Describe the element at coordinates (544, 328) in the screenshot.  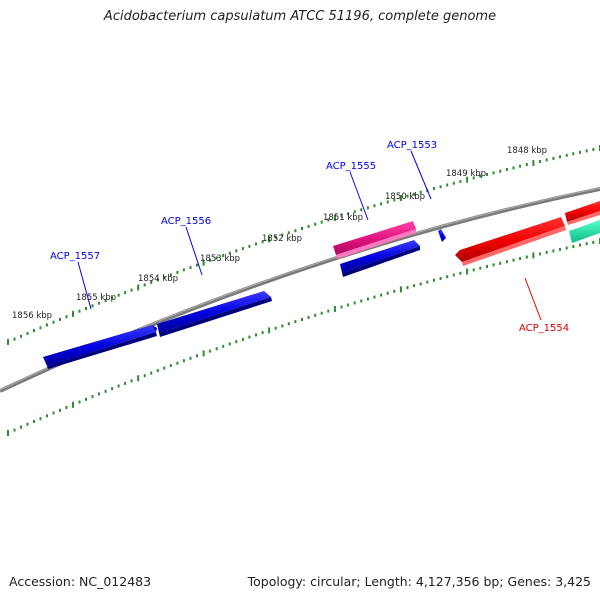
I see `gene-label-acp-1554: ACP_1554` at that location.